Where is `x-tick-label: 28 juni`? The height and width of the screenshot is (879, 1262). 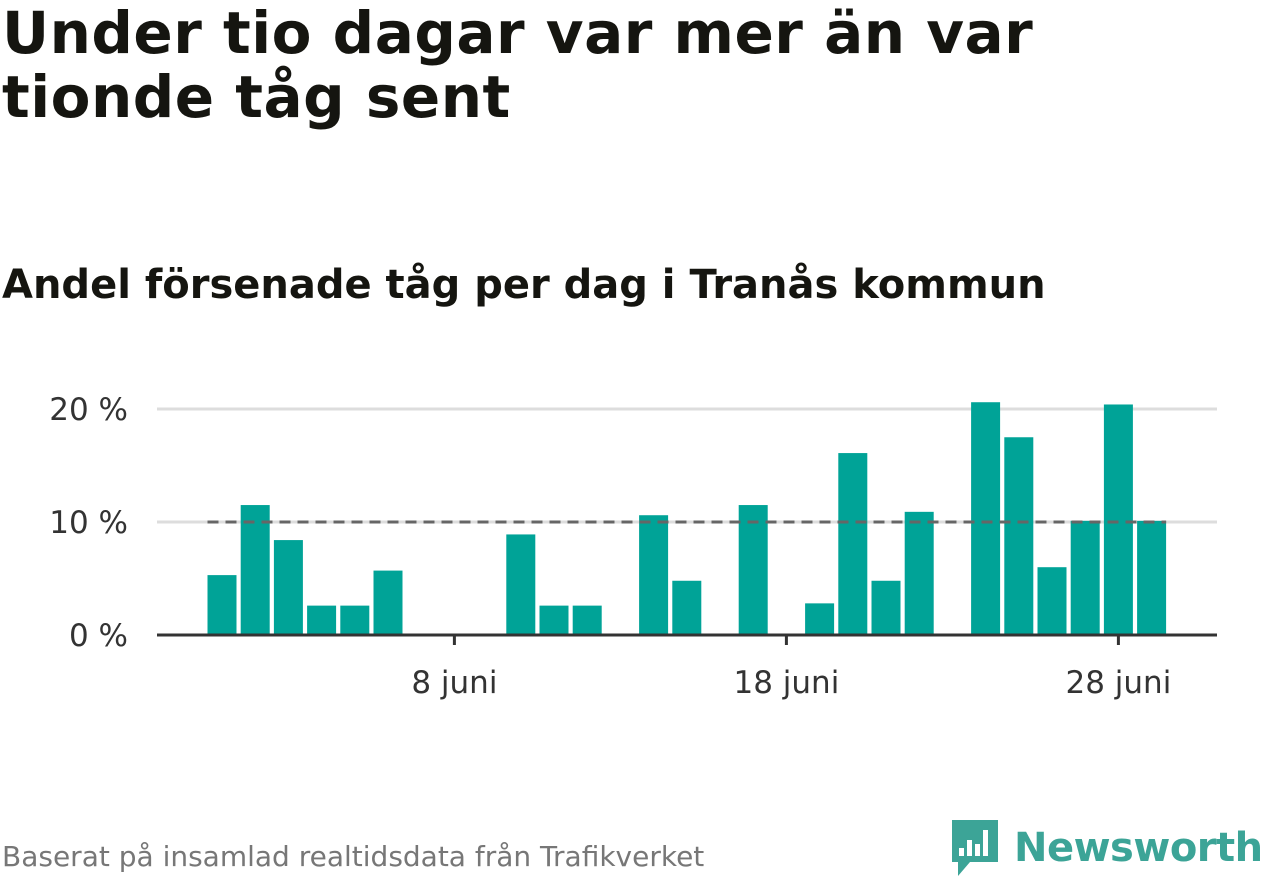
x-tick-label: 28 juni is located at coordinates (1118, 683).